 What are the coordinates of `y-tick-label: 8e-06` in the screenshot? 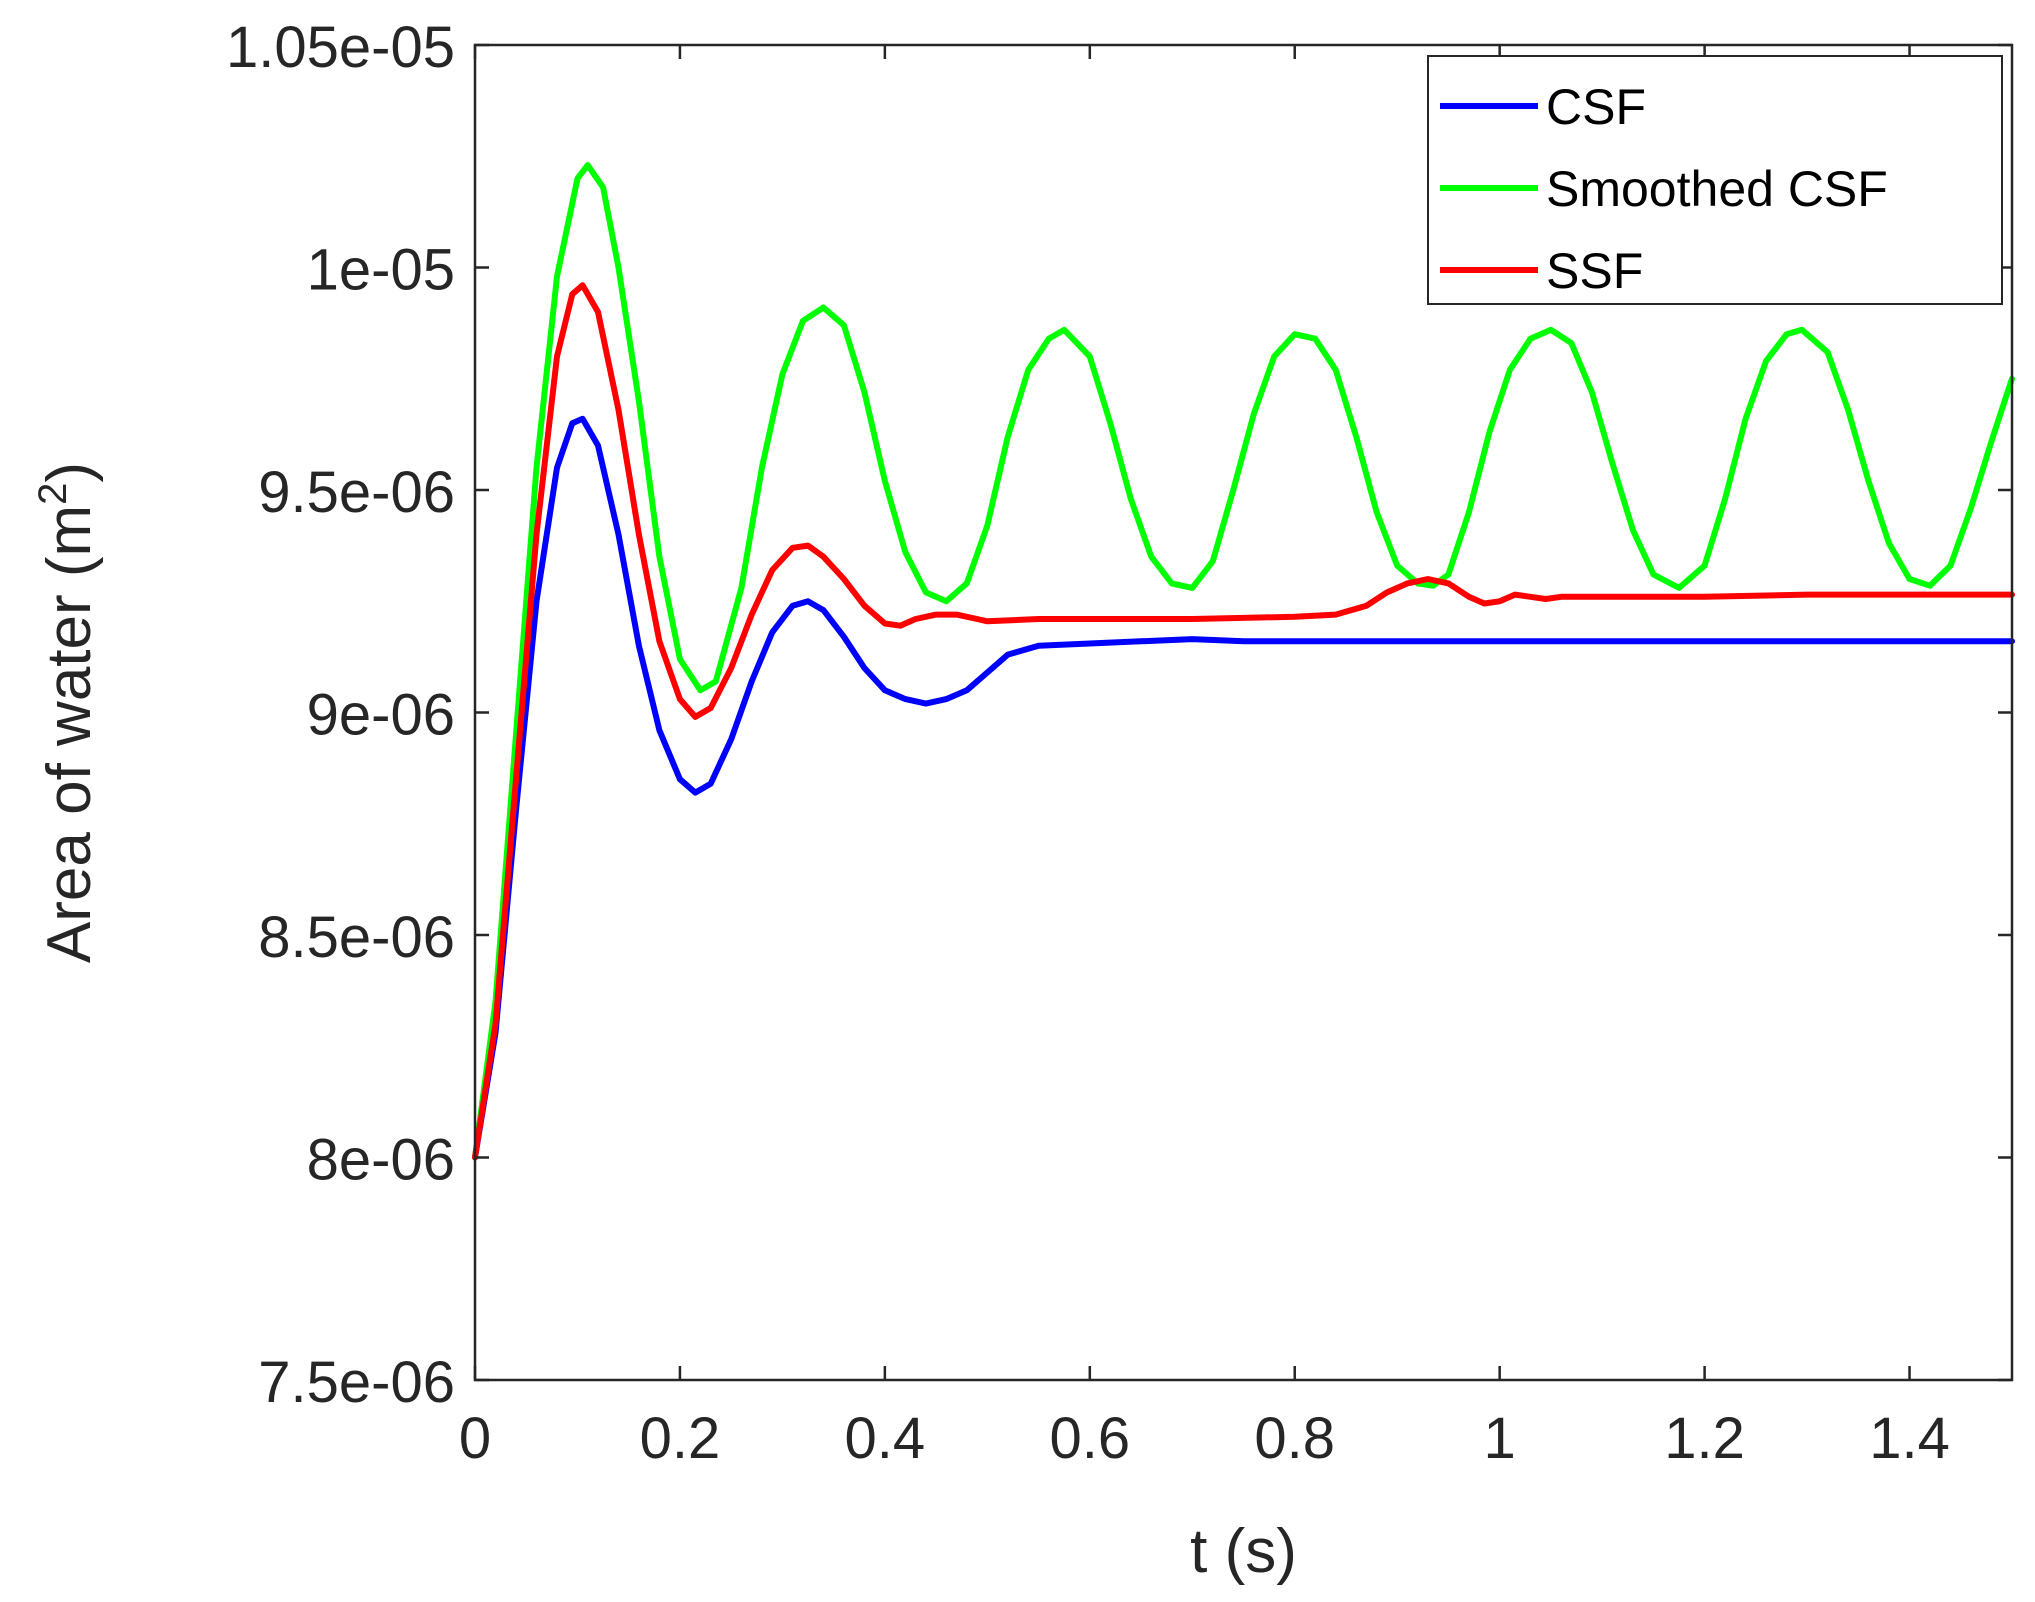 It's located at (381, 1160).